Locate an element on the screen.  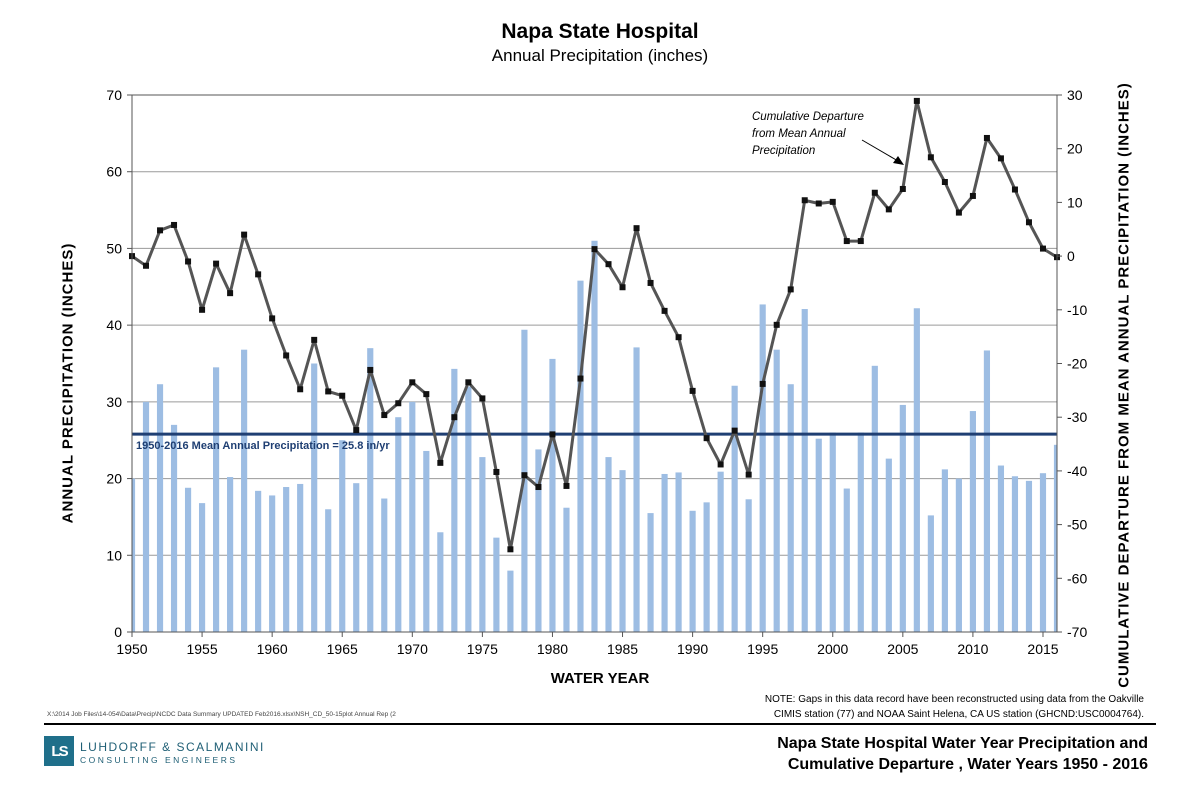
annotation-arrow is located at coordinates (880, 150).